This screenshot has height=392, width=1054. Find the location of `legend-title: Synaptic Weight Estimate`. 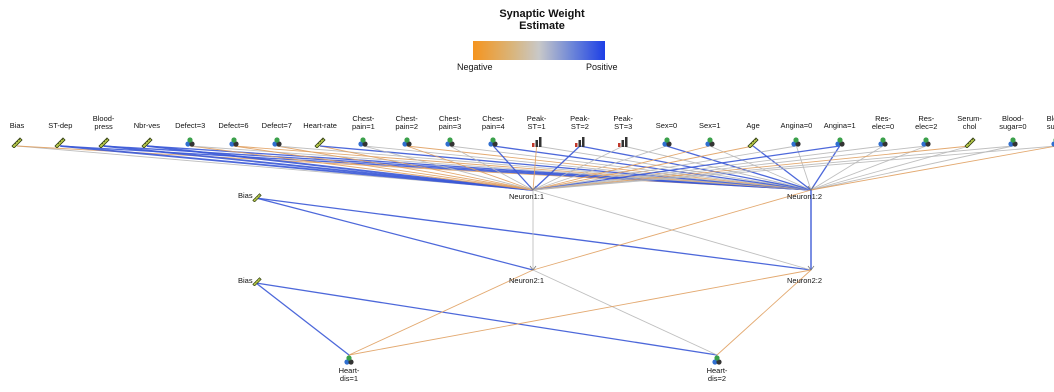

legend-title: Synaptic Weight Estimate is located at coordinates (542, 20).